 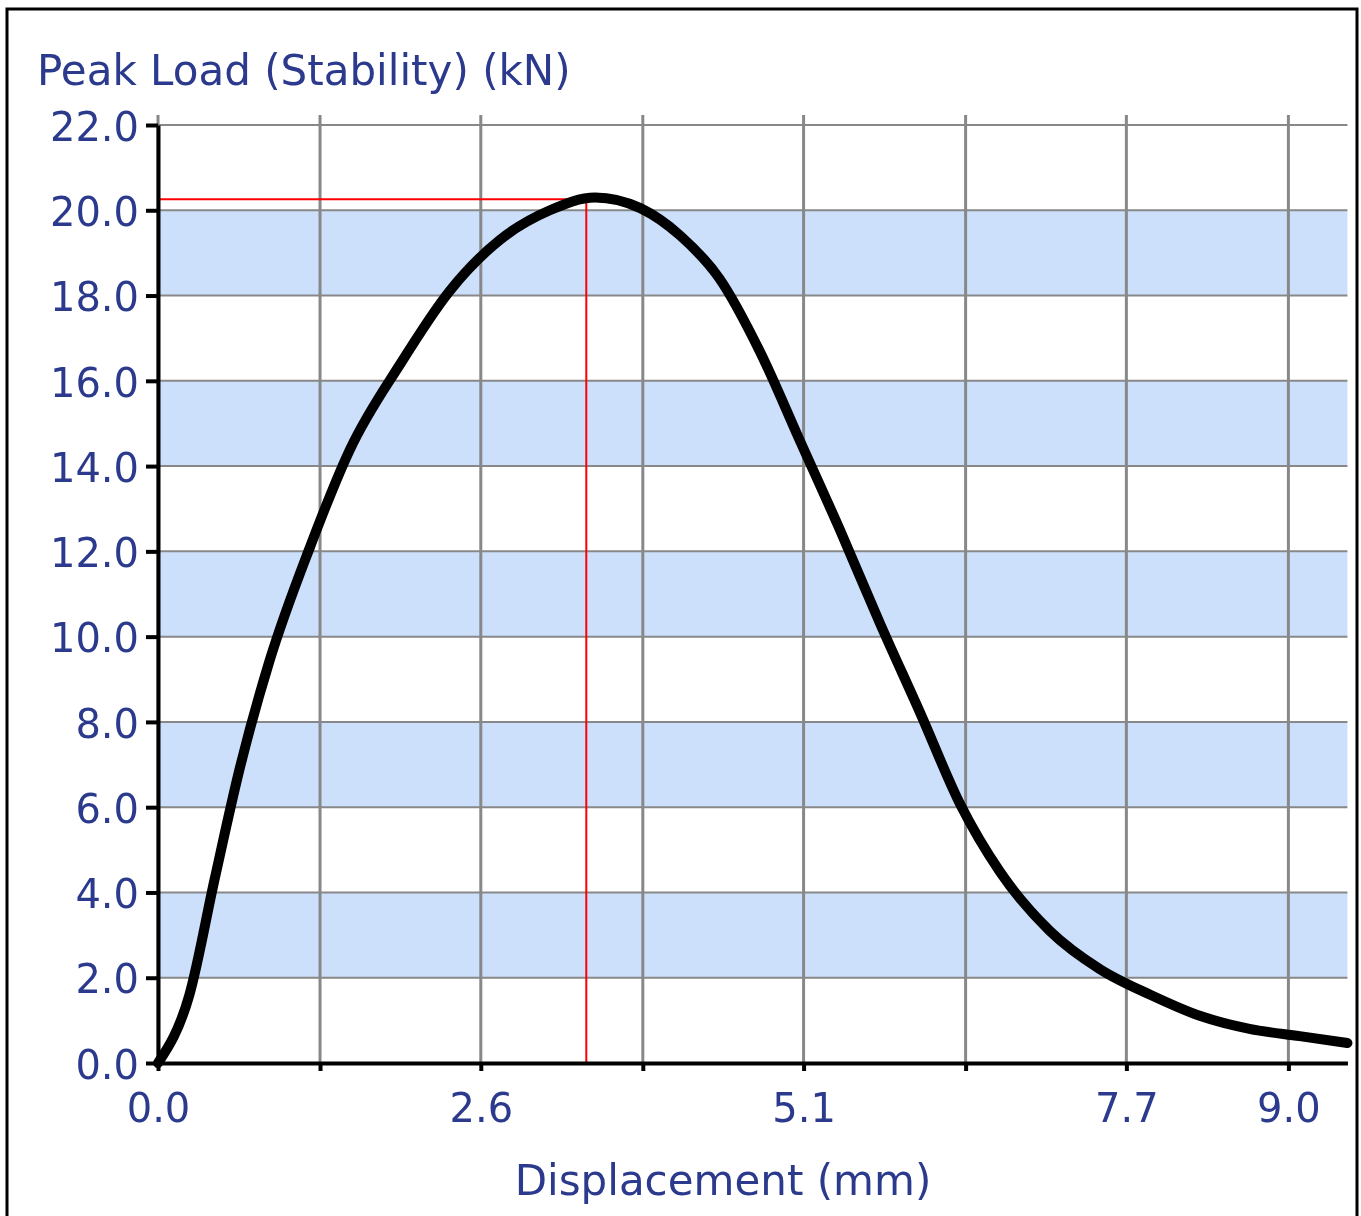 What do you see at coordinates (94, 467) in the screenshot?
I see `y-tick-label: 14.0` at bounding box center [94, 467].